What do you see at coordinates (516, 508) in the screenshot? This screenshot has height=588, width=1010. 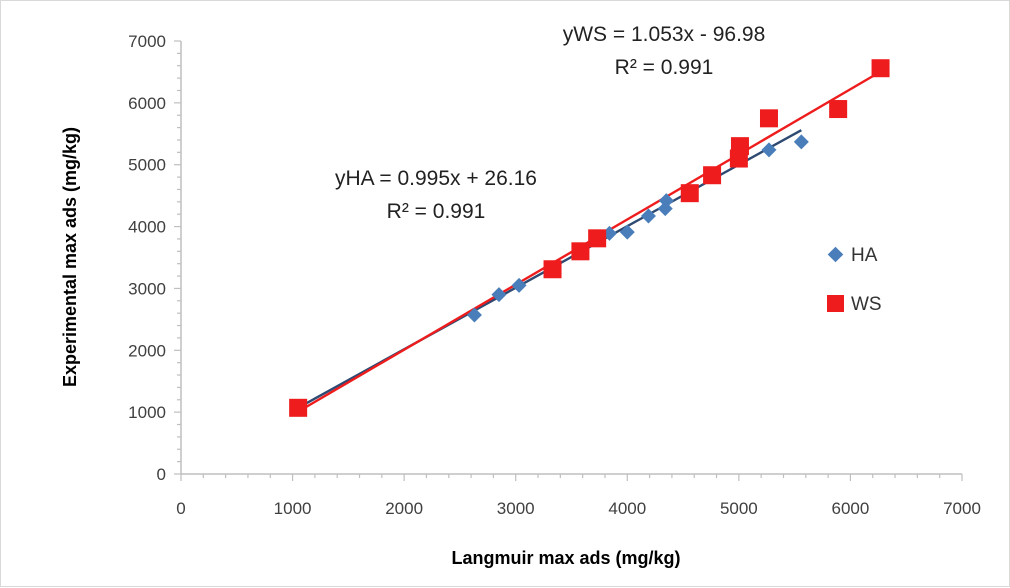 I see `x-tick-label: 3000` at bounding box center [516, 508].